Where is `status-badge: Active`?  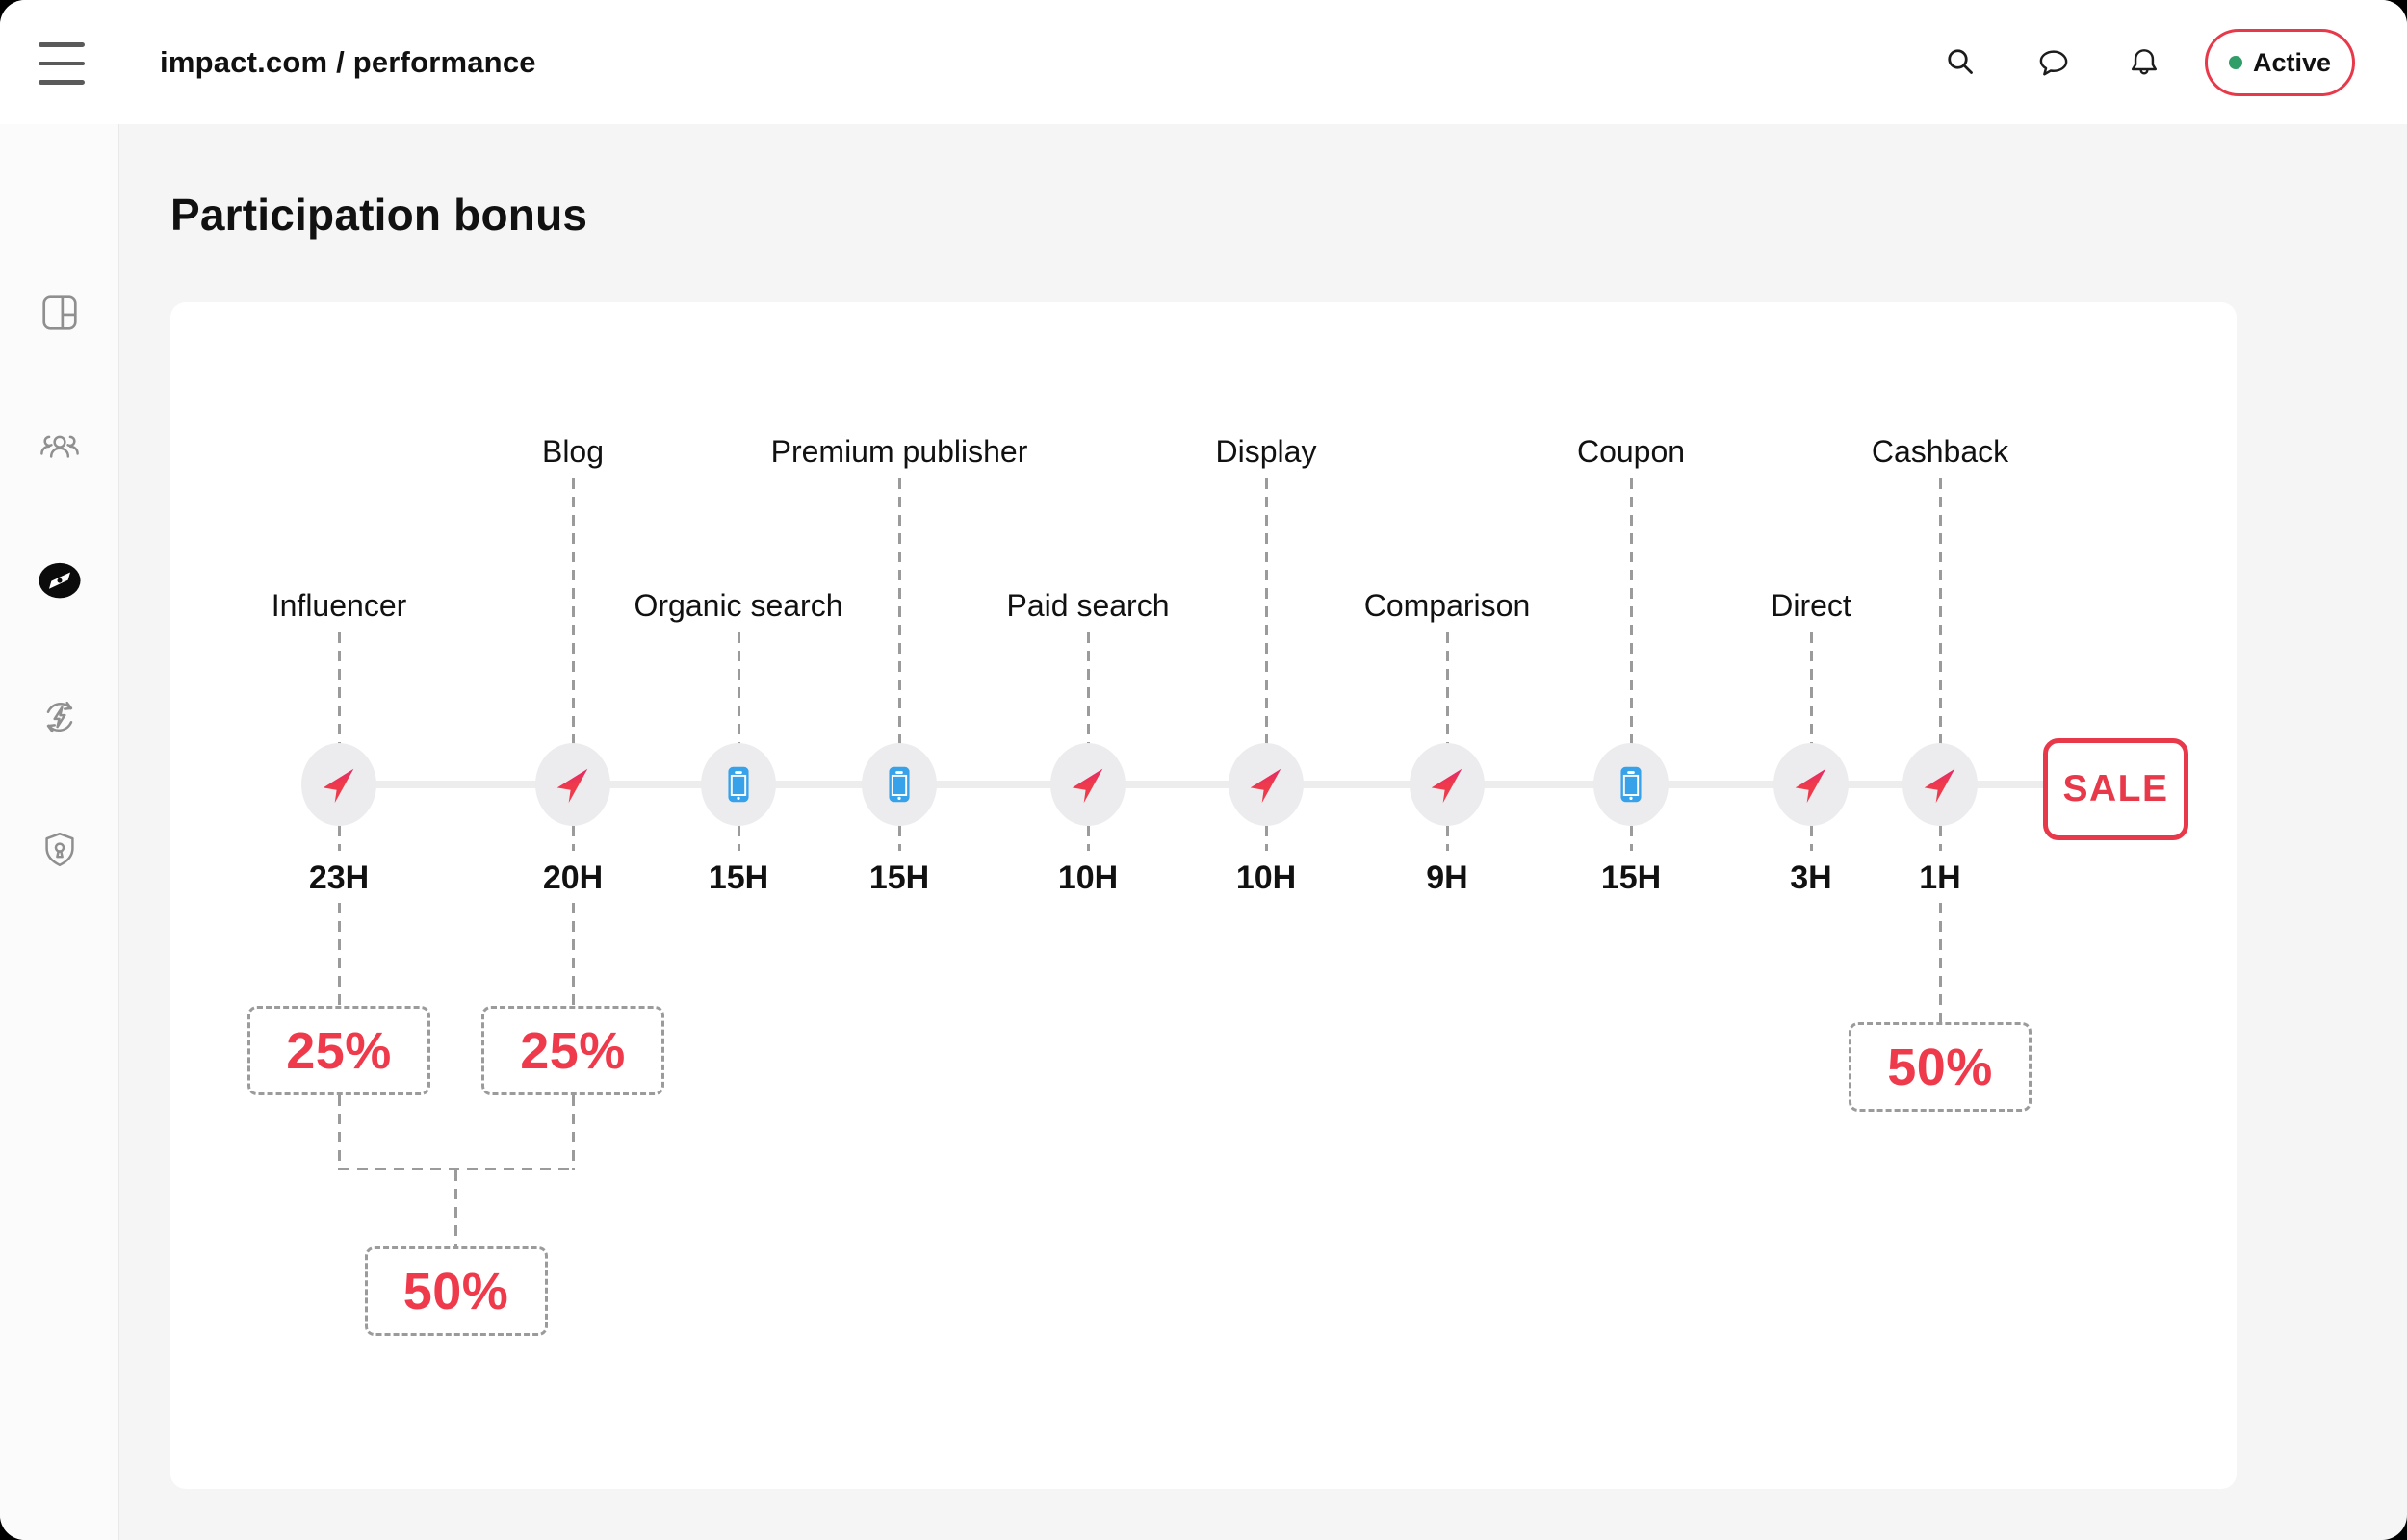 status-badge: Active is located at coordinates (2280, 62).